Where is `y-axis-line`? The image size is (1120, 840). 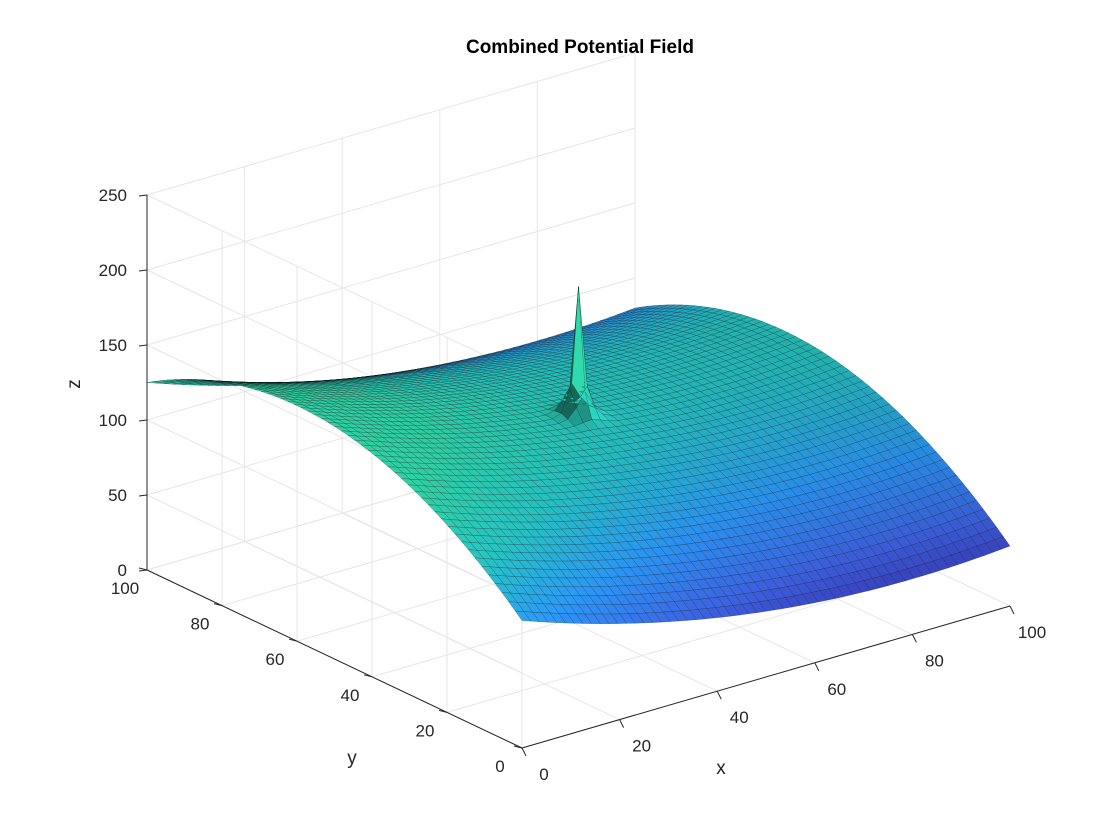 y-axis-line is located at coordinates (334, 659).